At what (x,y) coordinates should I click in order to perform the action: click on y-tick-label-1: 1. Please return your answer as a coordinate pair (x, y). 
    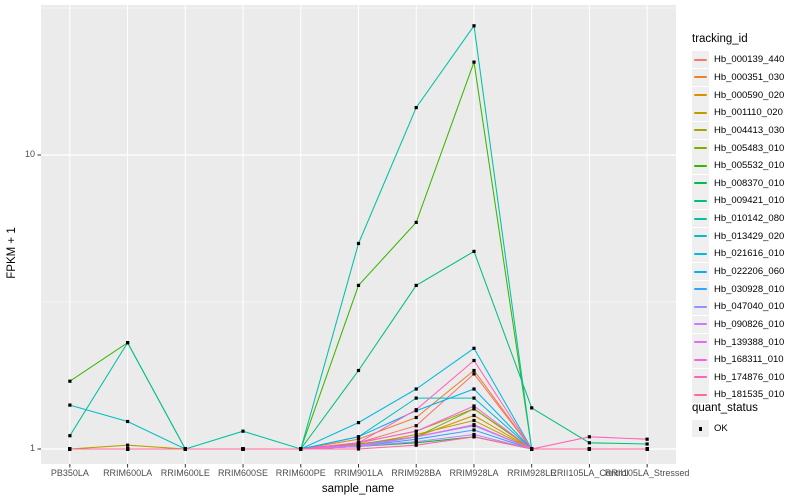
    Looking at the image, I should click on (32, 448).